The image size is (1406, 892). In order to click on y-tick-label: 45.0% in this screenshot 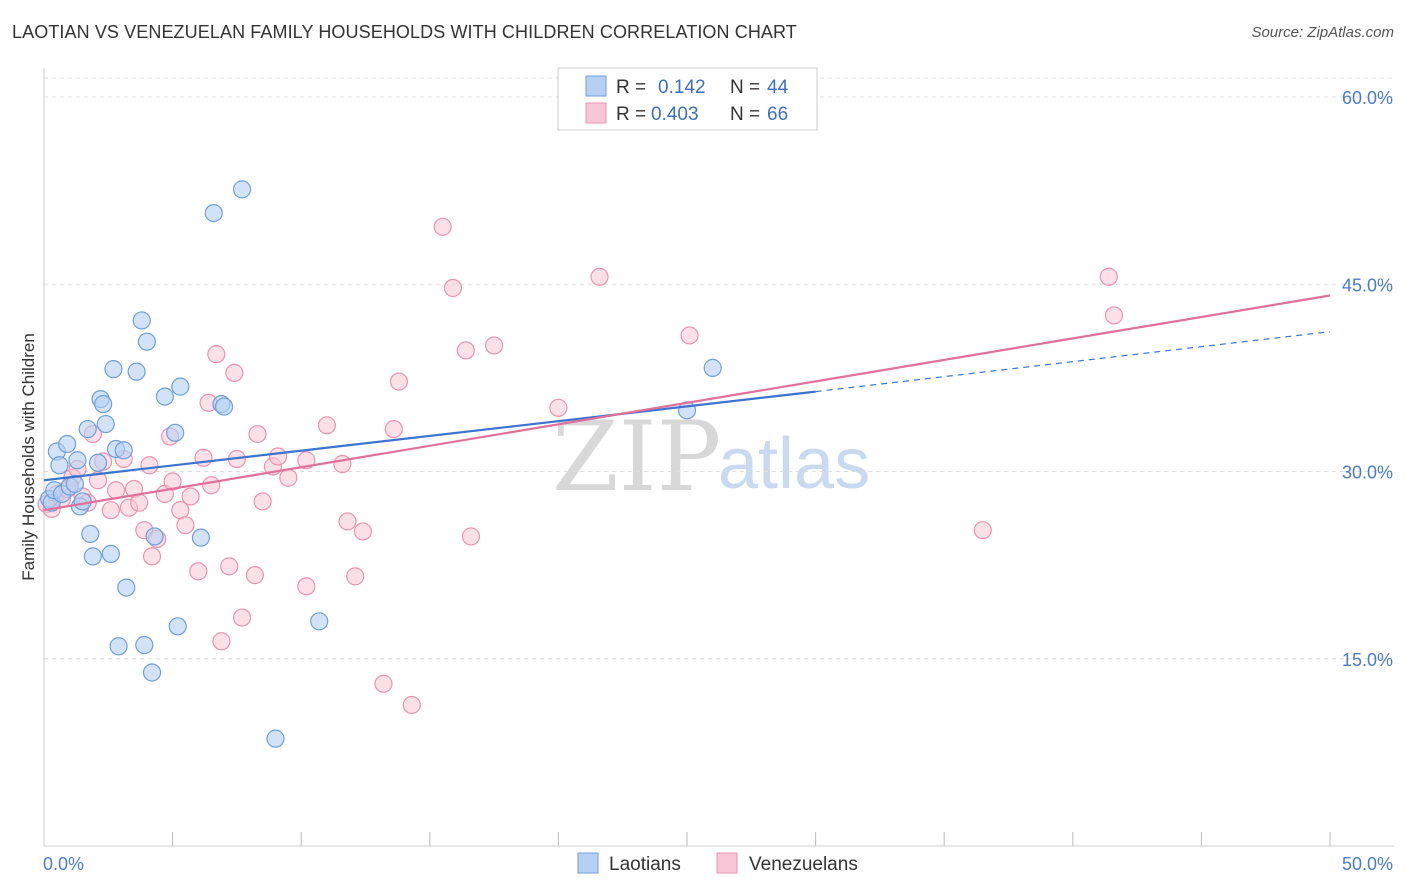, I will do `click(1367, 285)`.